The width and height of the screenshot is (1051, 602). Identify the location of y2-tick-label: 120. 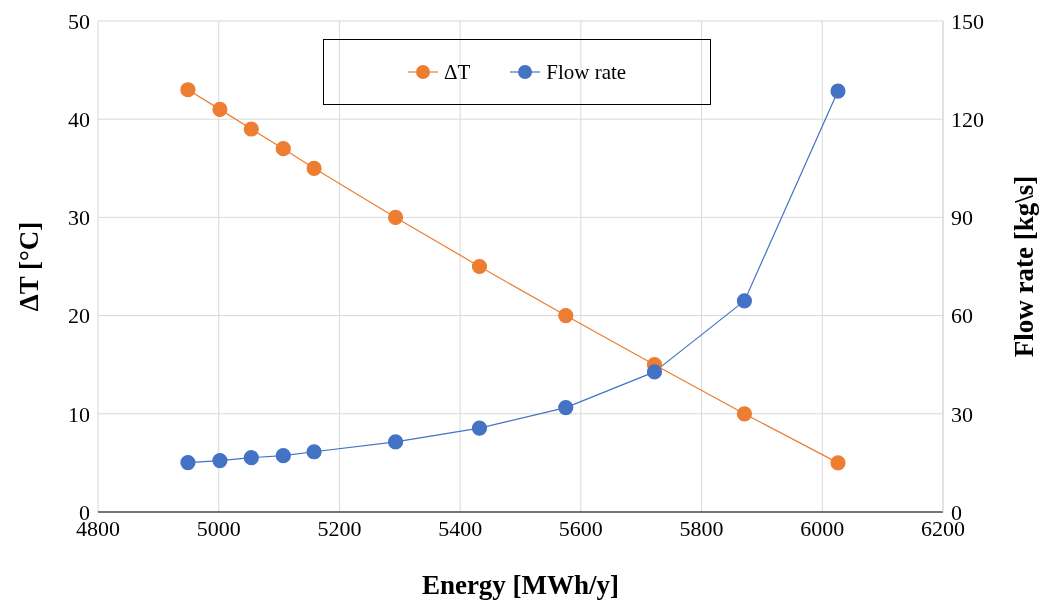
(967, 120).